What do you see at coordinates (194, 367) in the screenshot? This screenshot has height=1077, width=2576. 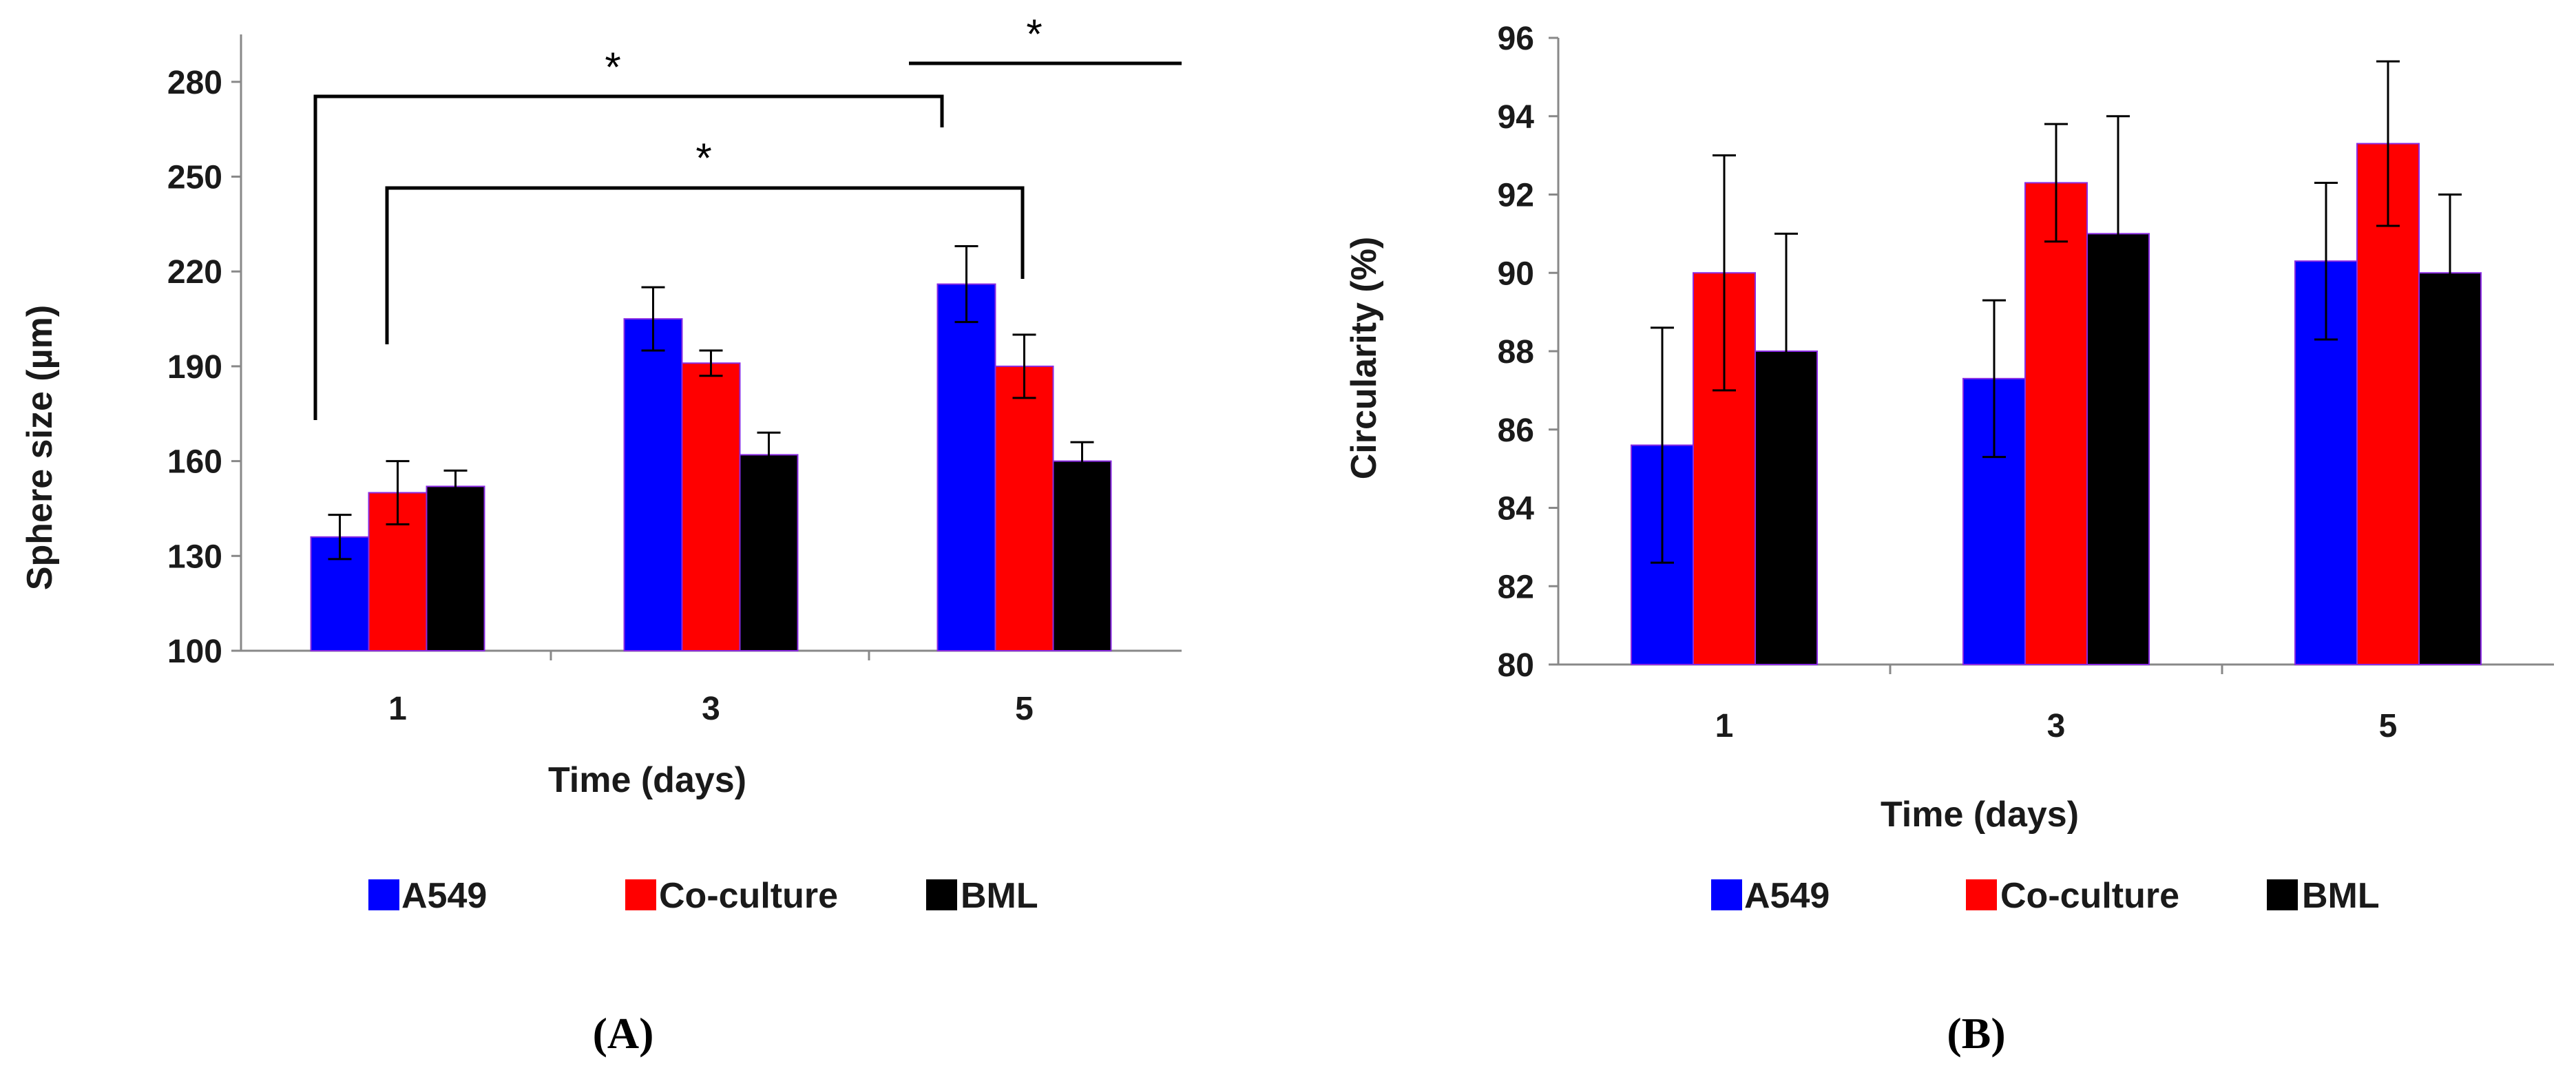 I see `chart-a-y-tick-label: 190` at bounding box center [194, 367].